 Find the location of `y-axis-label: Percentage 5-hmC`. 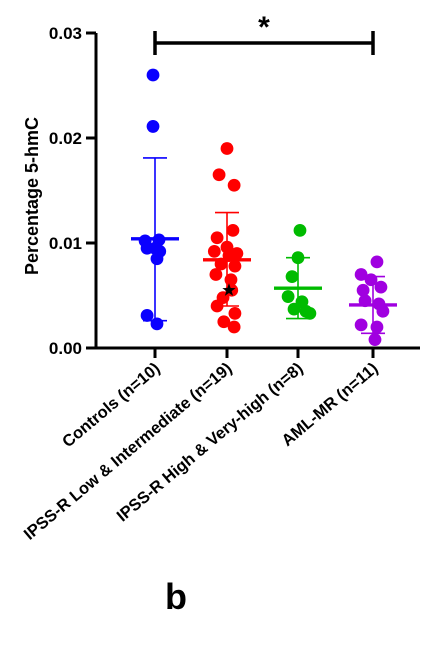

y-axis-label: Percentage 5-hmC is located at coordinates (32, 196).